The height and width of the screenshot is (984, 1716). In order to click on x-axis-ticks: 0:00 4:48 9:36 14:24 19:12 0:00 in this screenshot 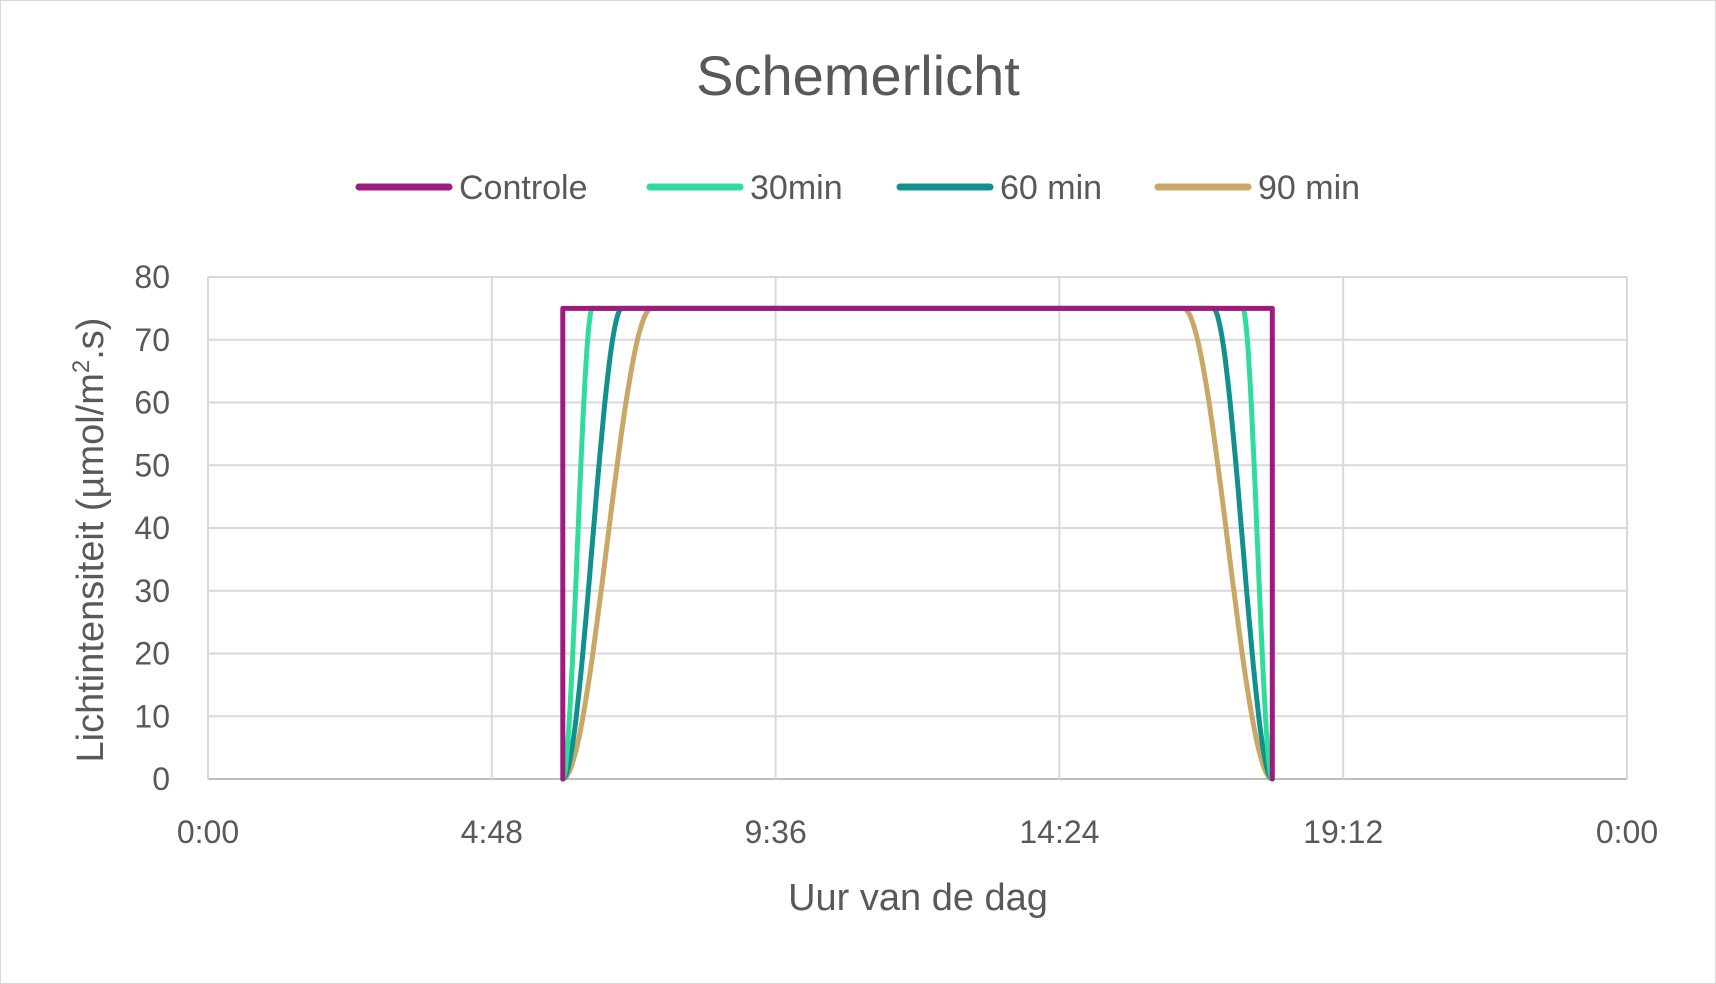, I will do `click(917, 832)`.